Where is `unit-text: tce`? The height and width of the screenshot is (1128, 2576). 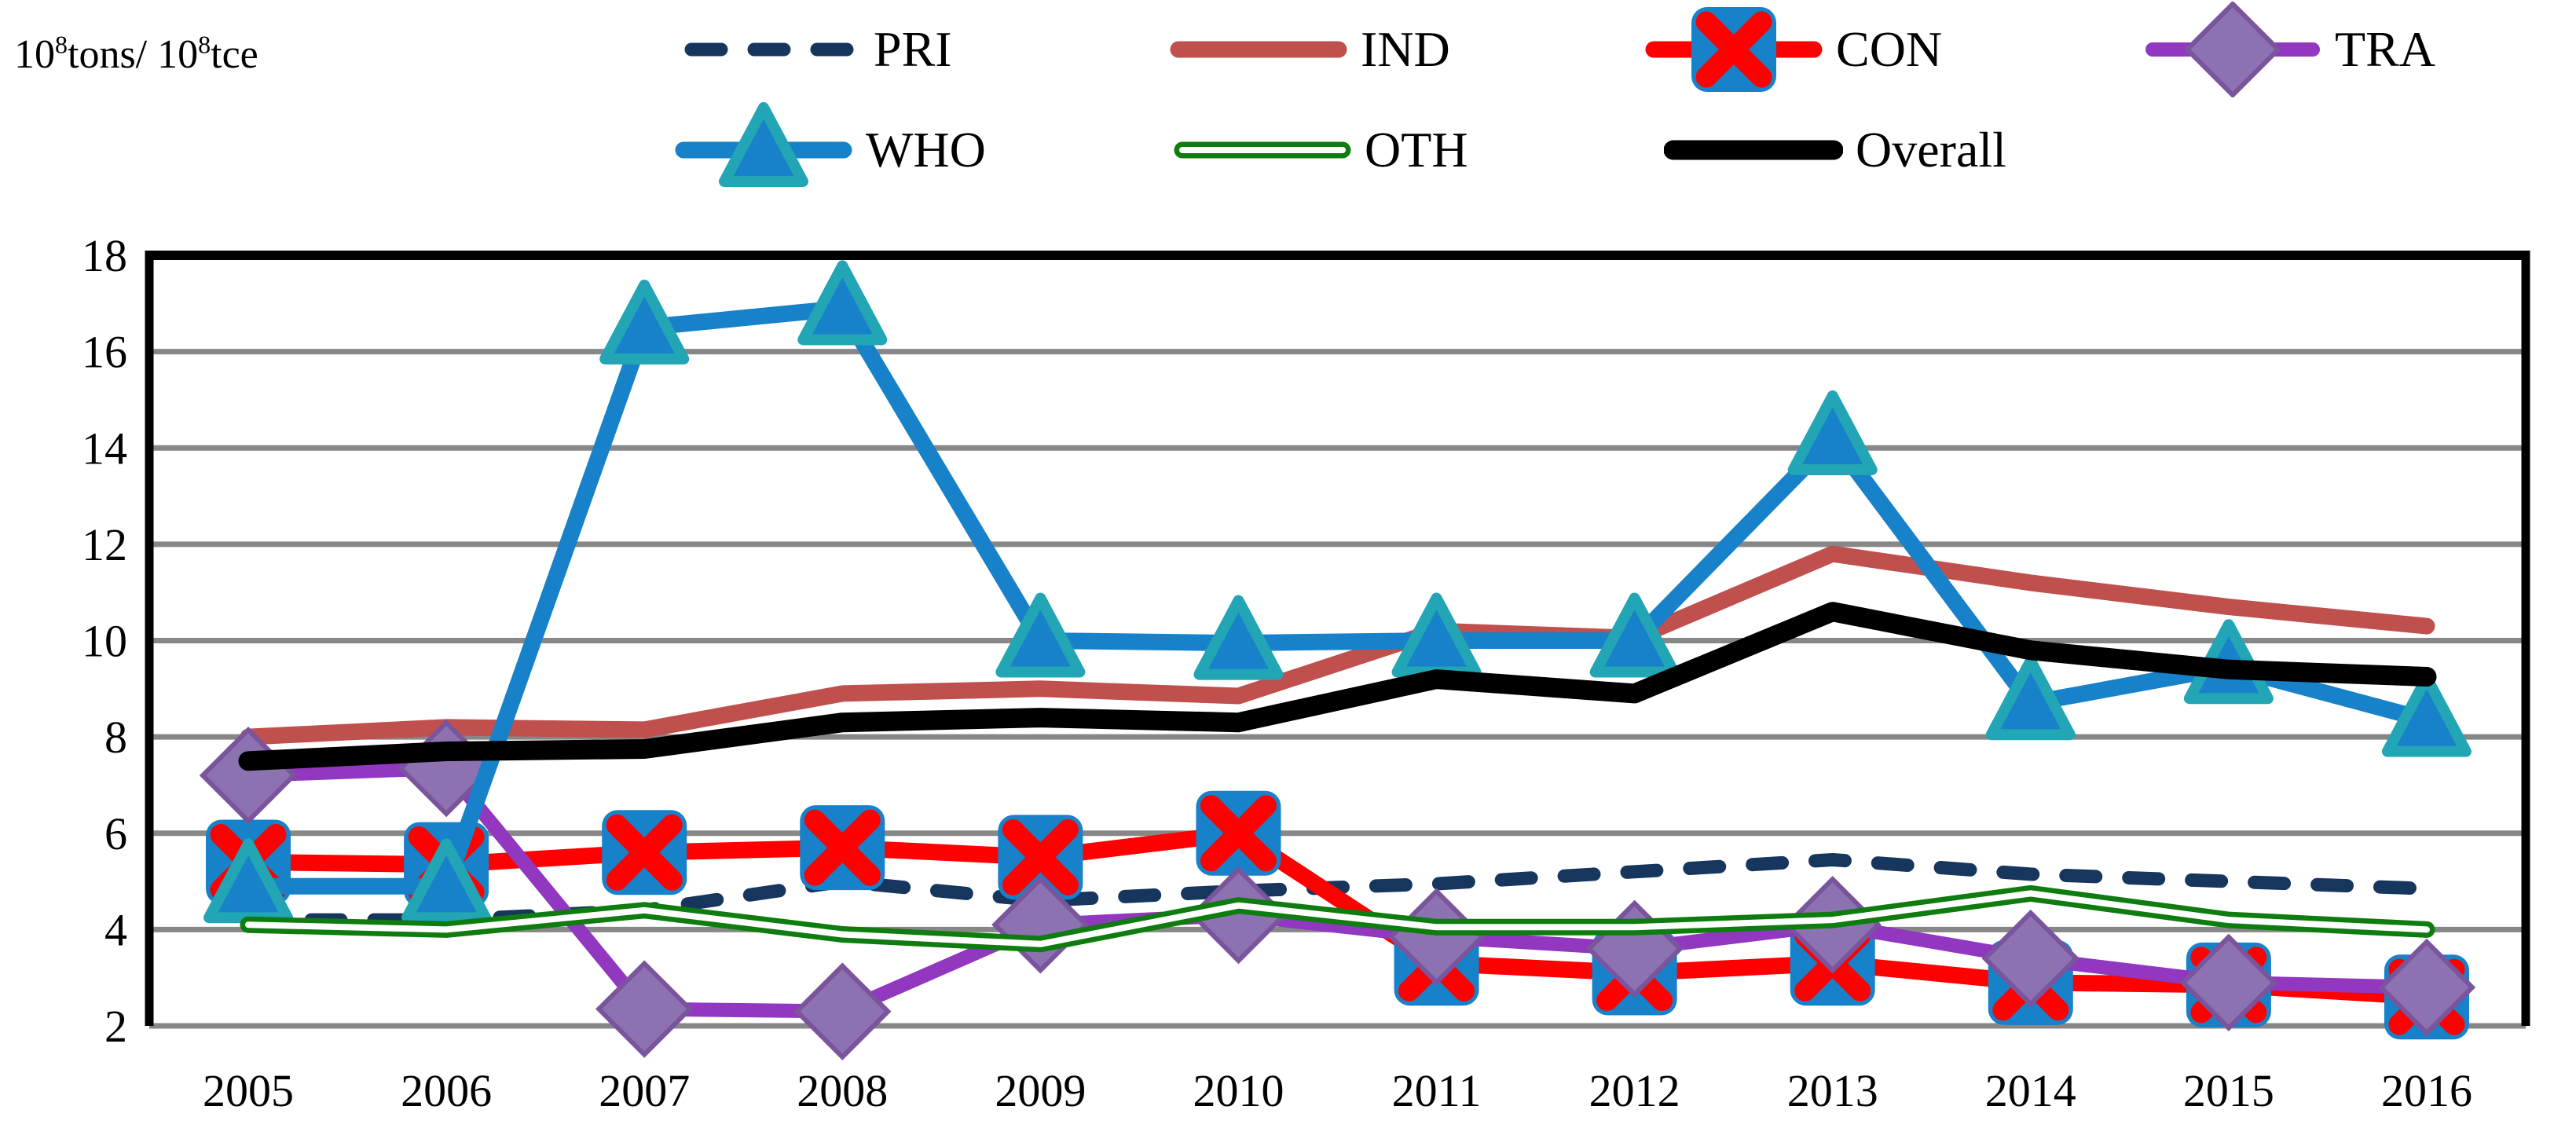
unit-text: tce is located at coordinates (235, 54).